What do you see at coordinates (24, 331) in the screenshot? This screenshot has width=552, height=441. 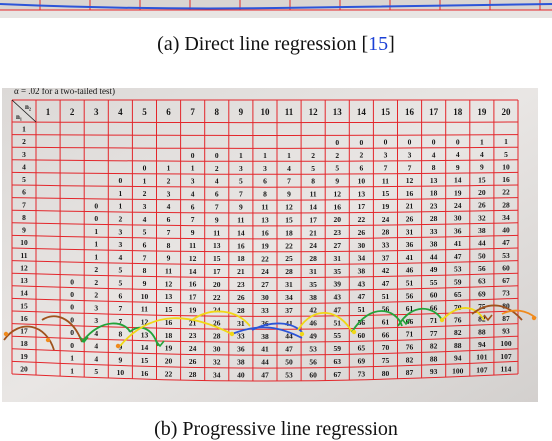 I see `row-label: 17` at bounding box center [24, 331].